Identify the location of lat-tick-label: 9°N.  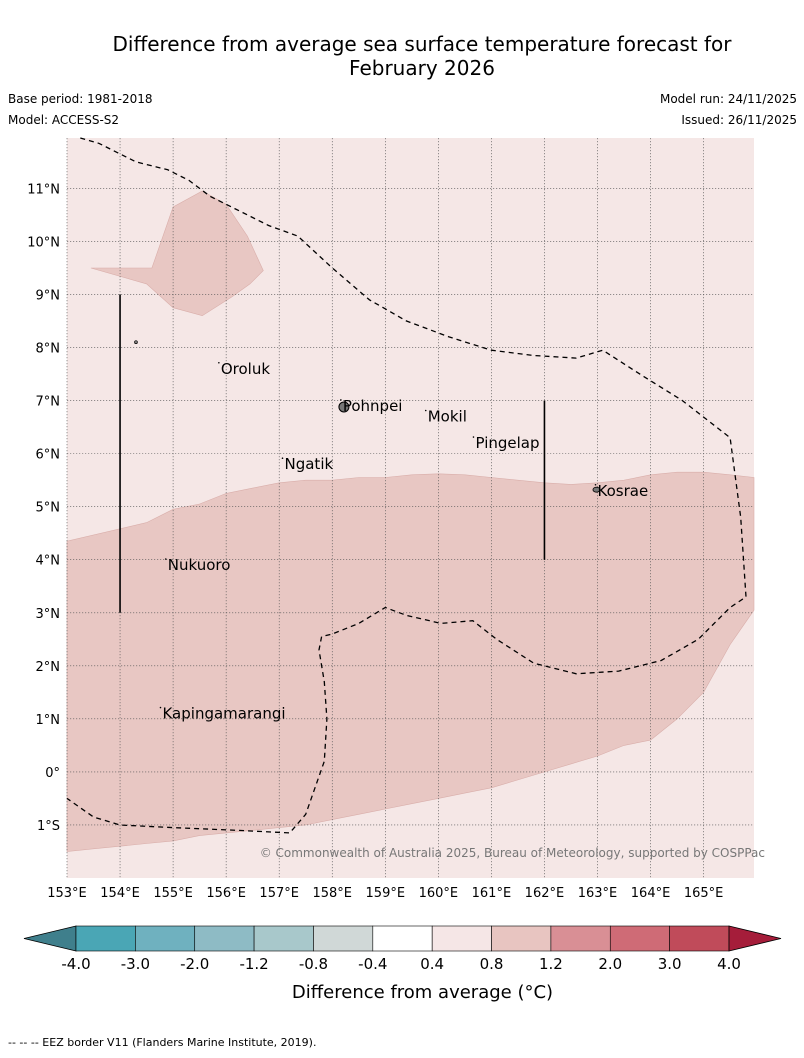
(48, 295).